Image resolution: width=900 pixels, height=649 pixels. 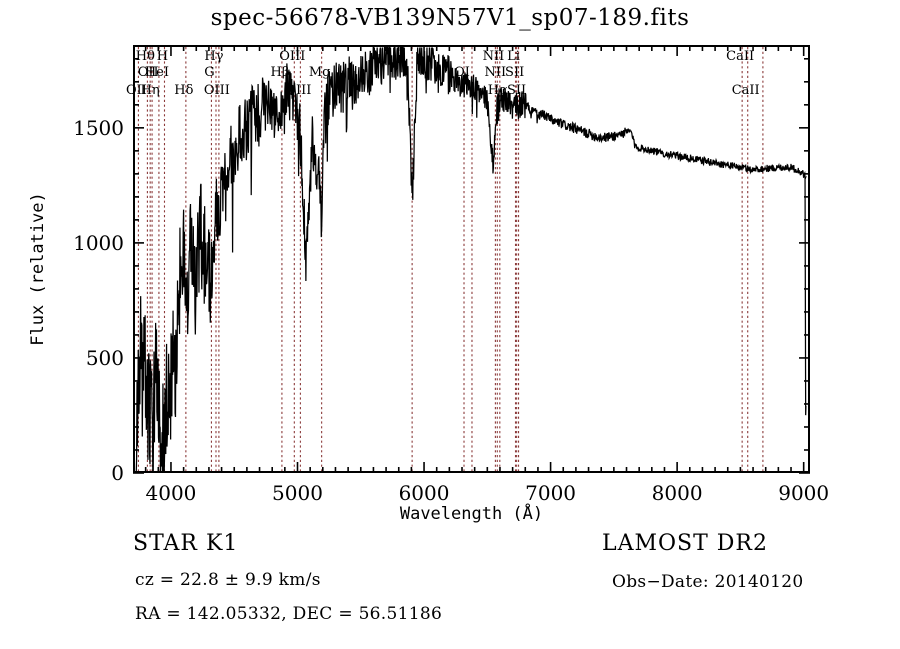 What do you see at coordinates (497, 90) in the screenshot?
I see `line-id-label: Hα` at bounding box center [497, 90].